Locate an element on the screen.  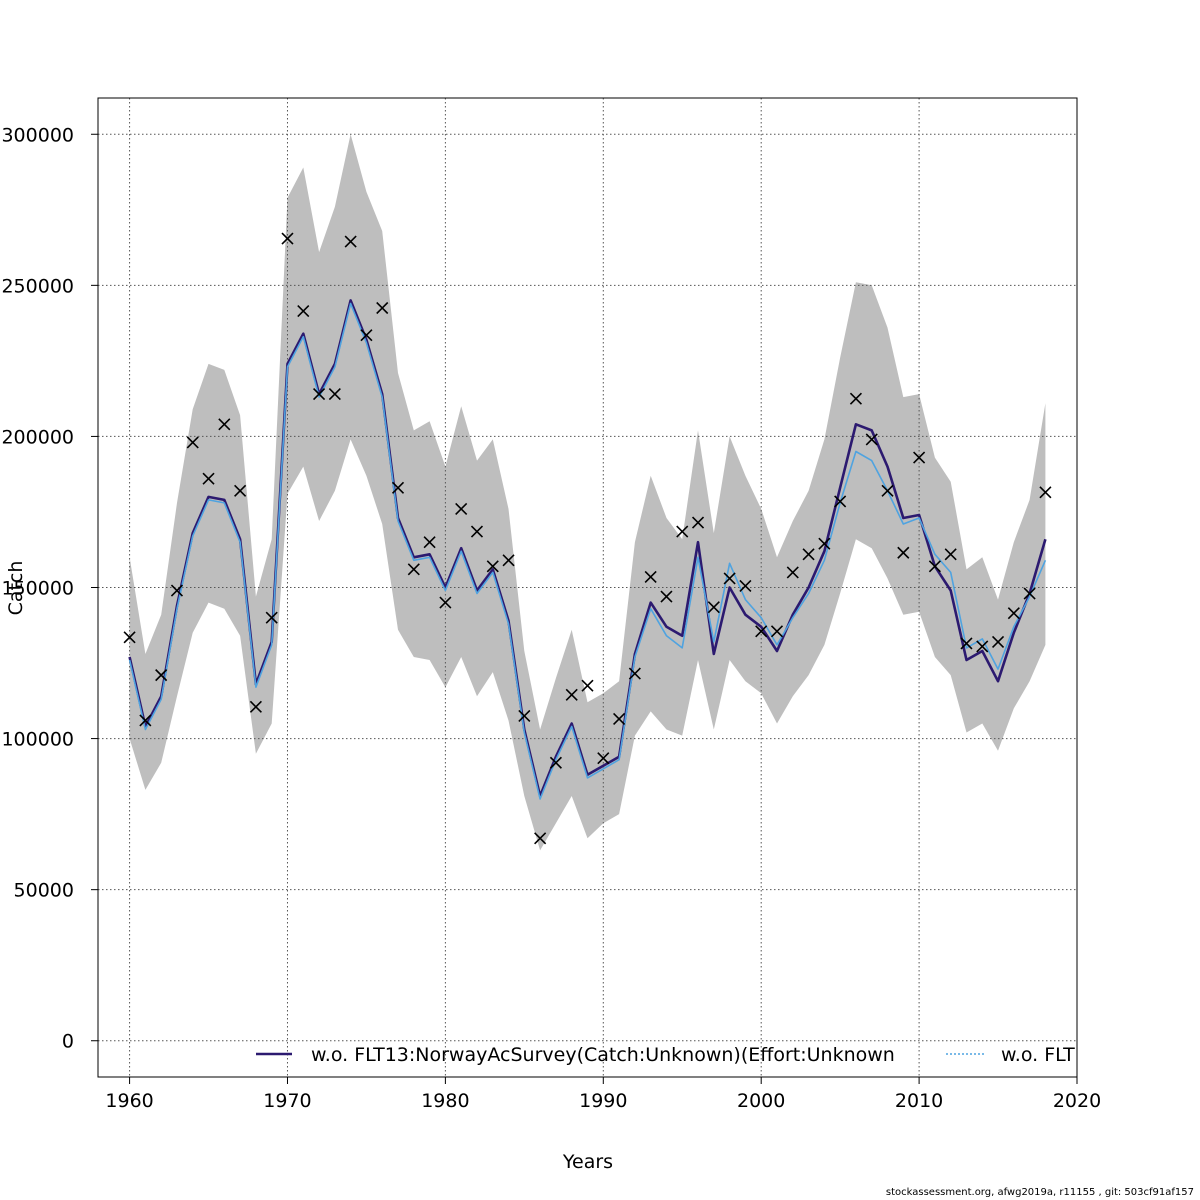
legend-label-2: w.o. FLT is located at coordinates (1038, 1055).